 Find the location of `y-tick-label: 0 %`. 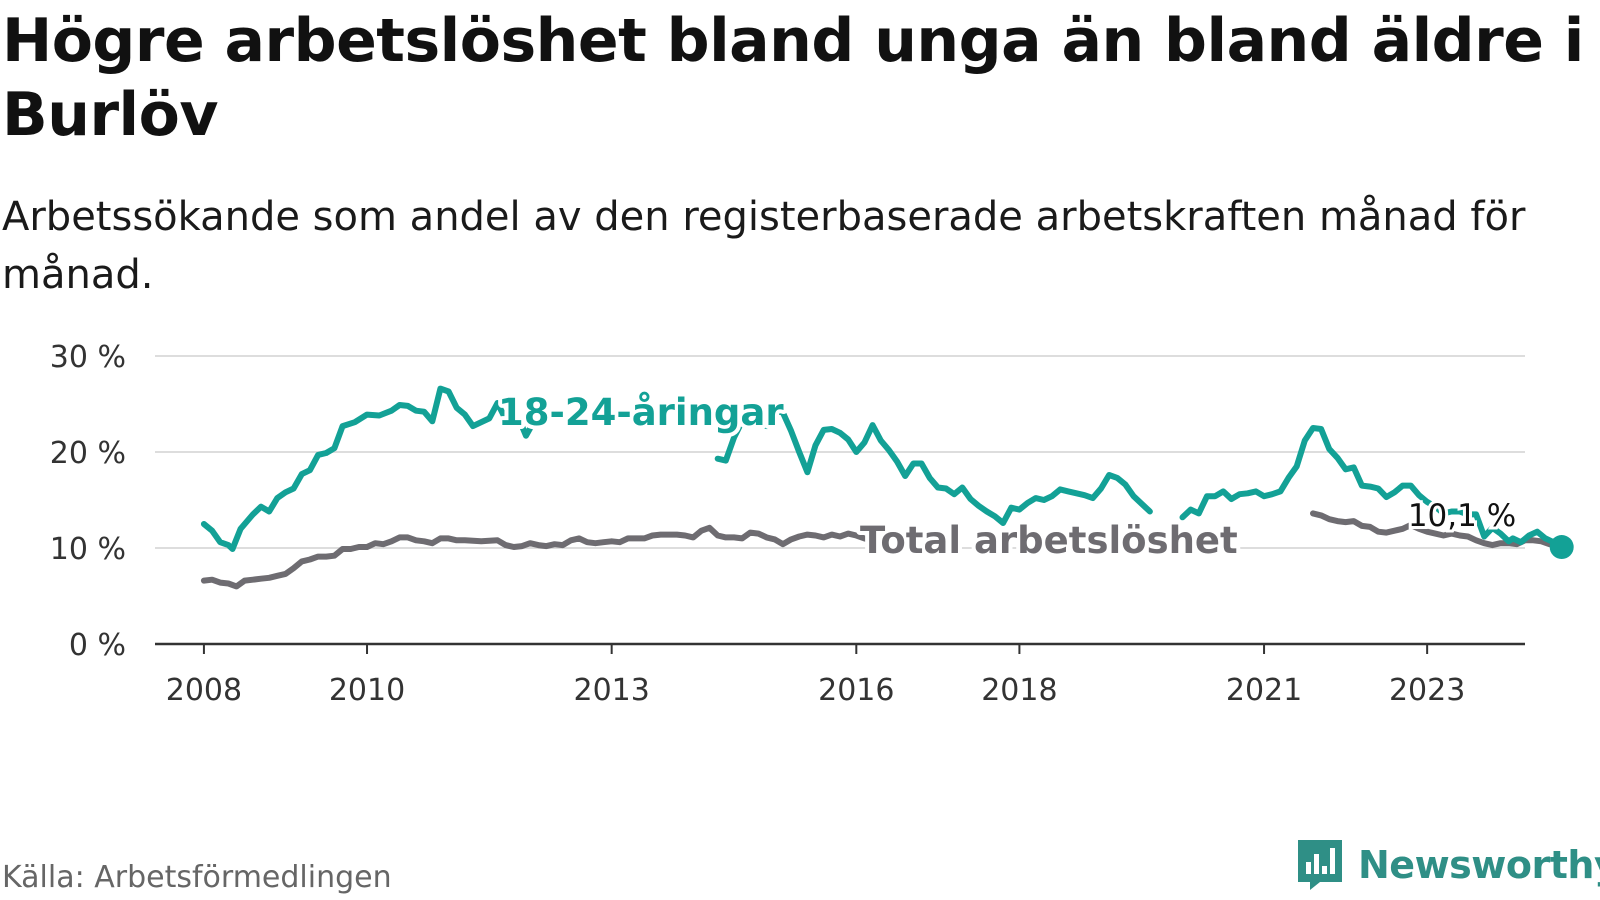

y-tick-label: 0 % is located at coordinates (97, 645).